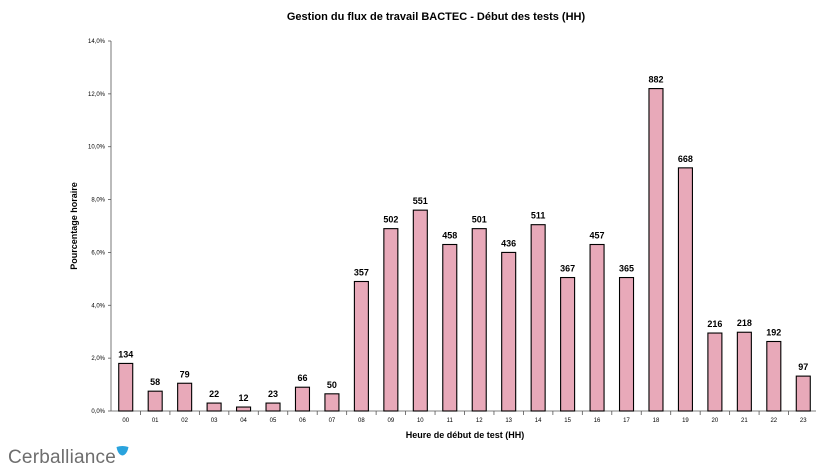 This screenshot has width=818, height=473. What do you see at coordinates (390, 220) in the screenshot?
I see `data-label-09: 502` at bounding box center [390, 220].